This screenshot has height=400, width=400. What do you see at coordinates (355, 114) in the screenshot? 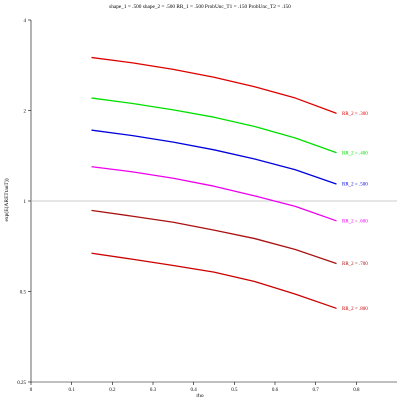
I see `series-label: RR_2 = .300` at bounding box center [355, 114].